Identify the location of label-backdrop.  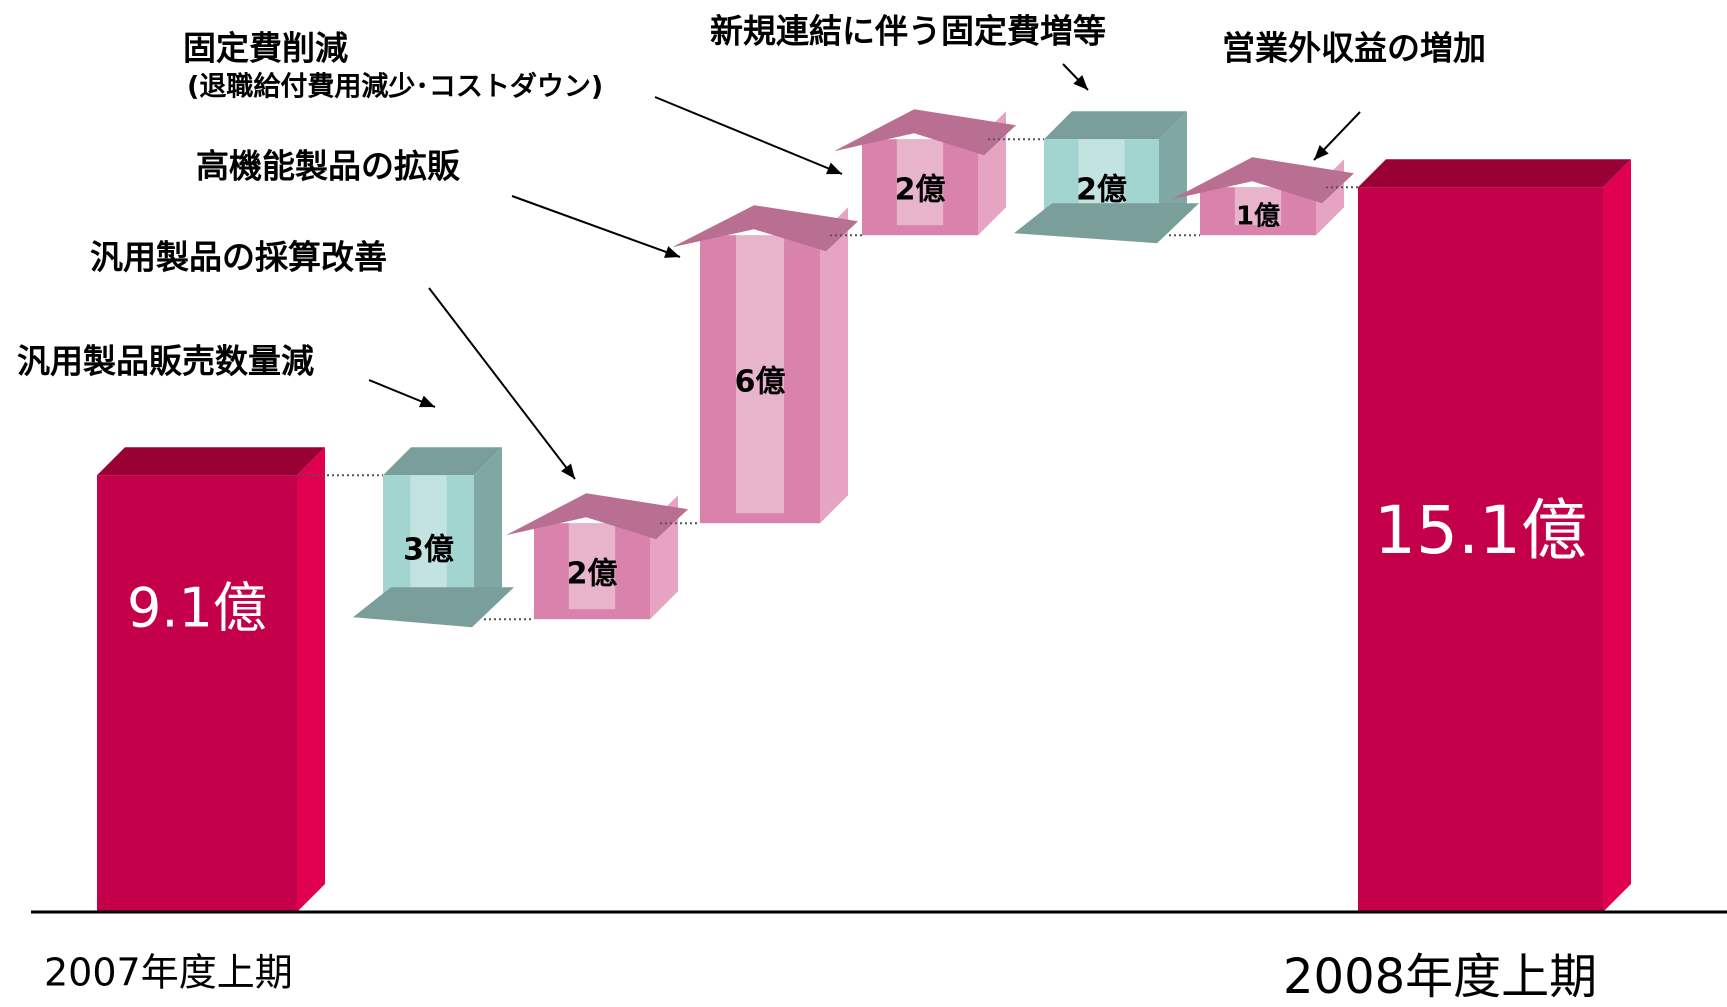
(1485, 968).